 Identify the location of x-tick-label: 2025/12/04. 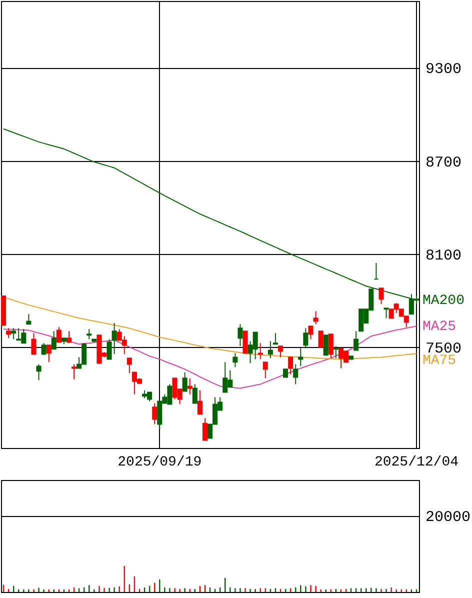
(416, 462).